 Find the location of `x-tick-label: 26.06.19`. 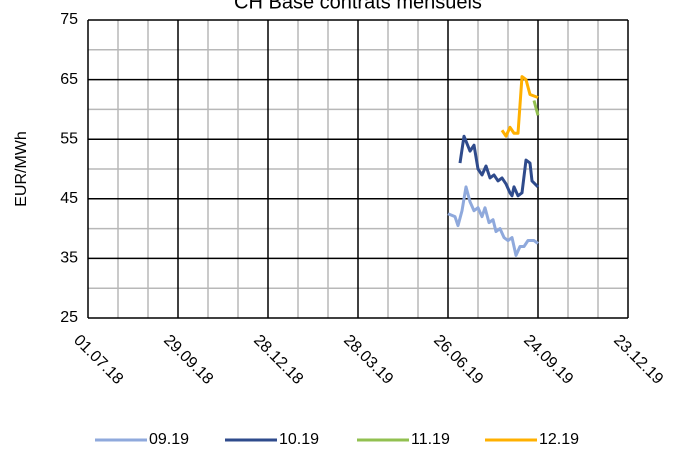

x-tick-label: 26.06.19 is located at coordinates (458, 360).